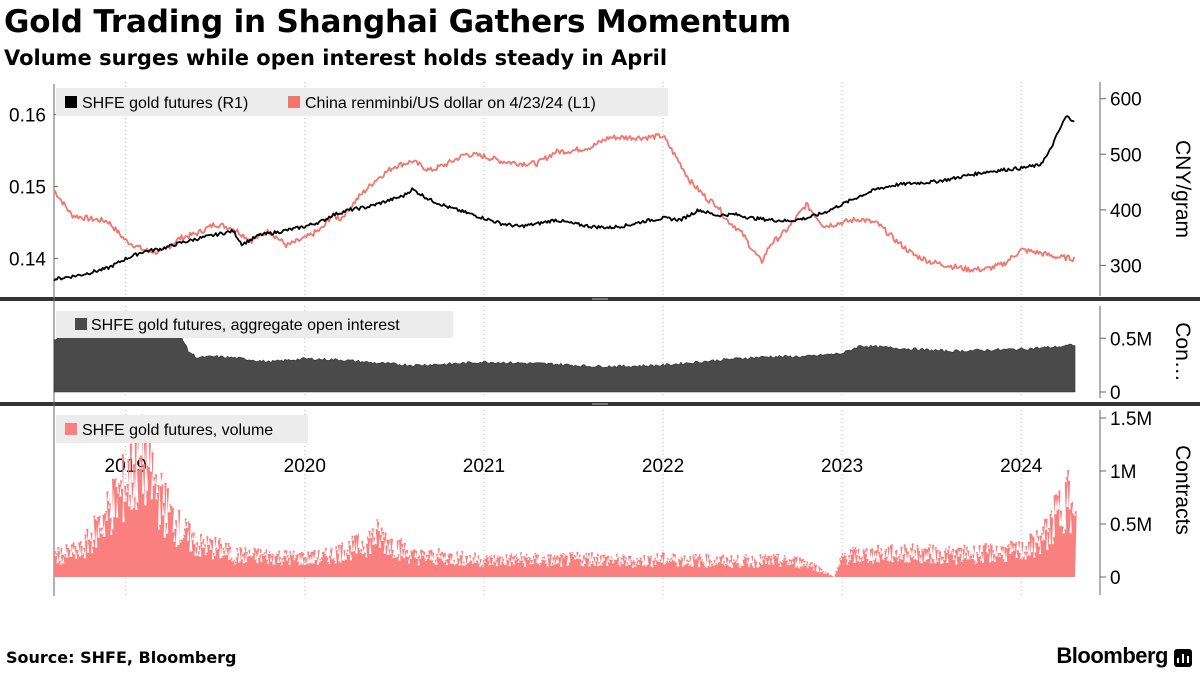  What do you see at coordinates (27, 115) in the screenshot?
I see `left-tick-label: 0.16` at bounding box center [27, 115].